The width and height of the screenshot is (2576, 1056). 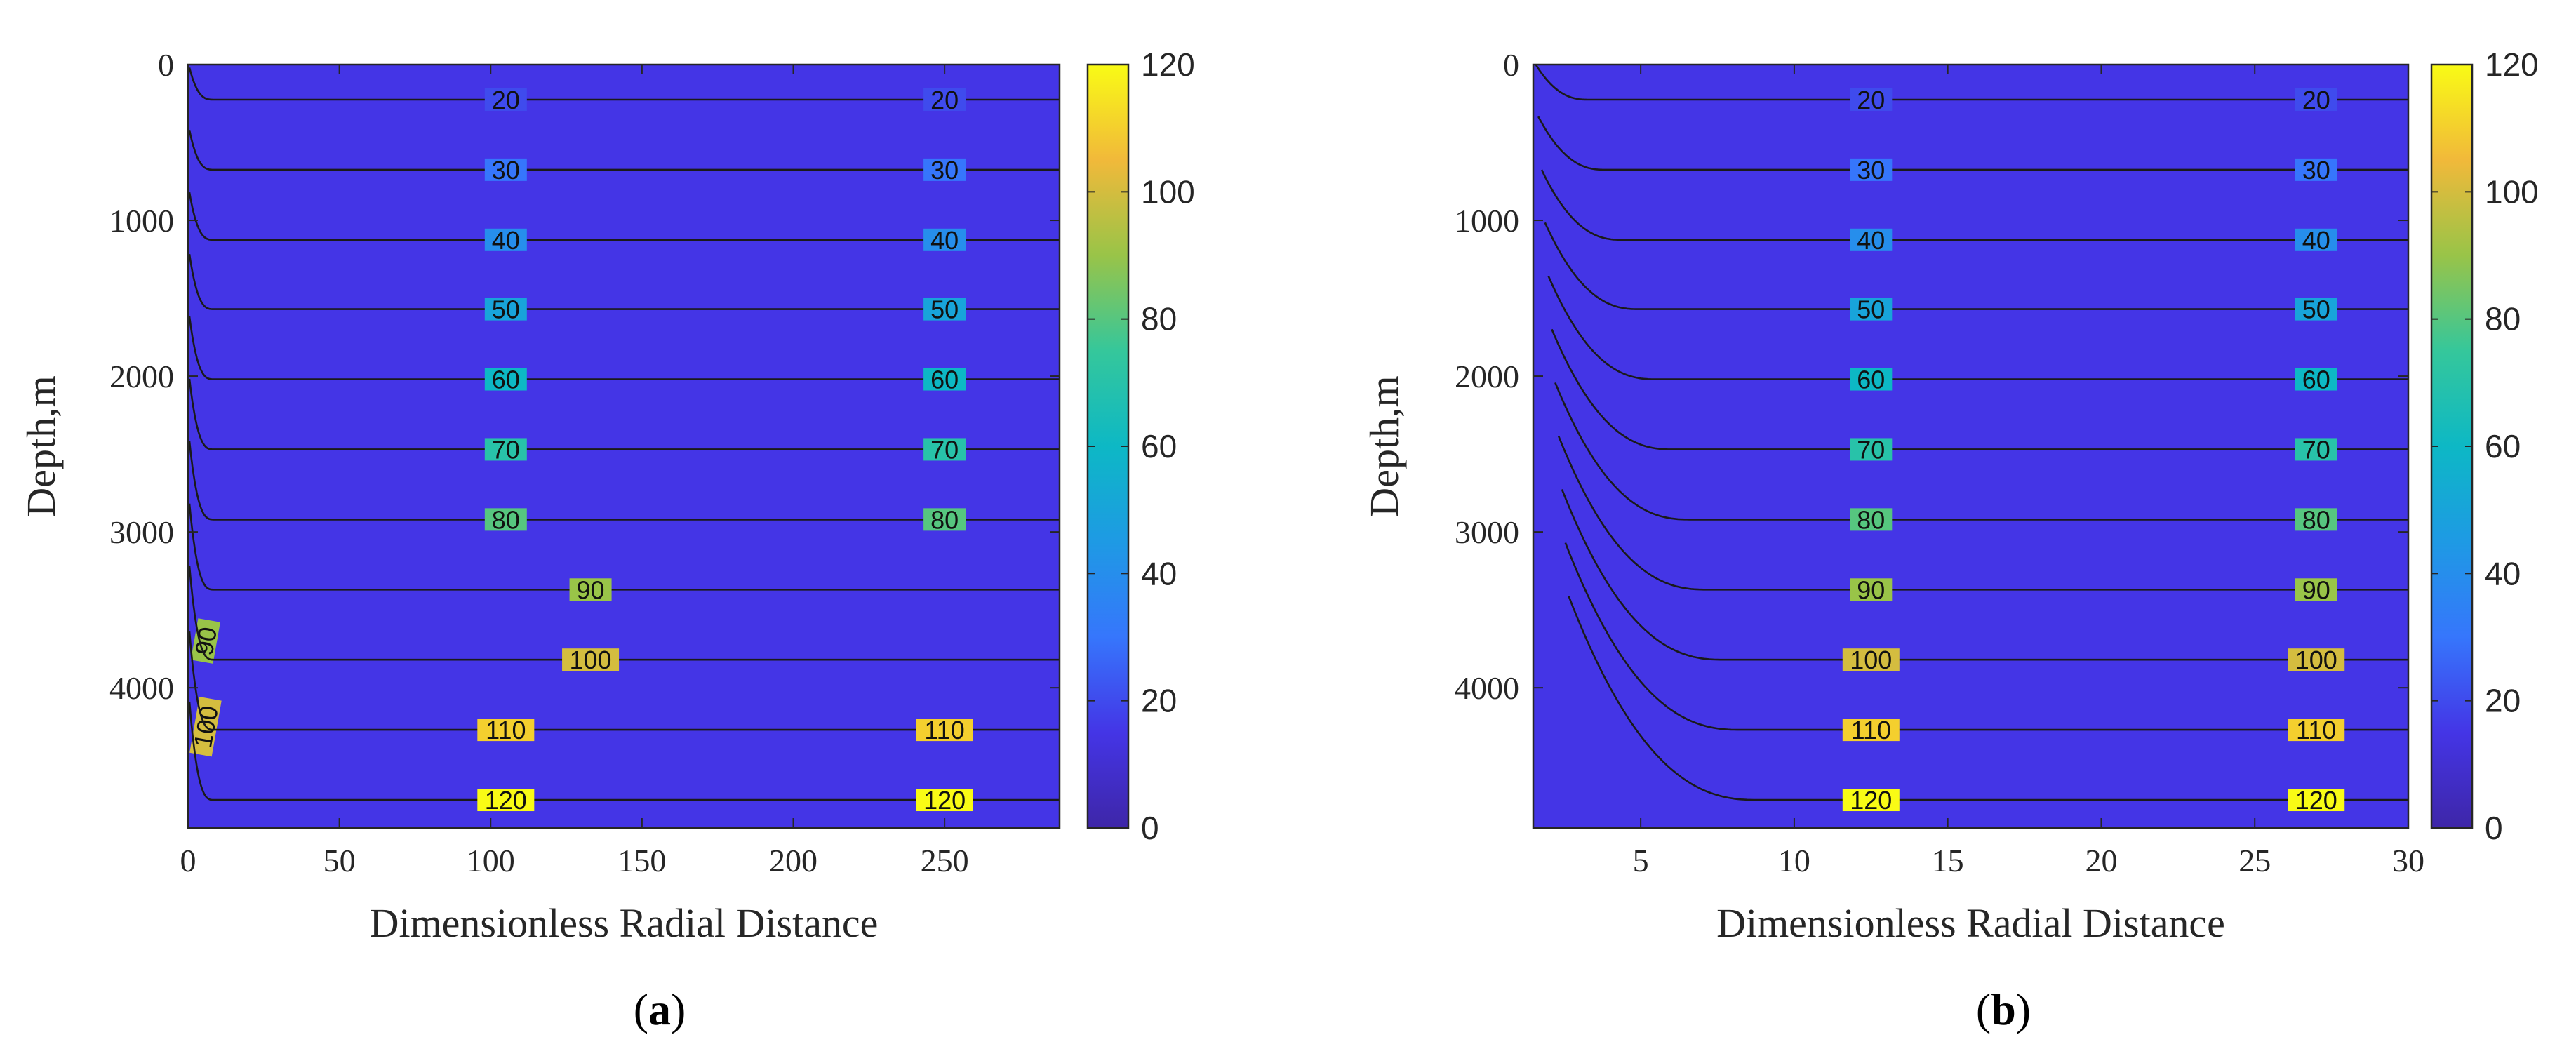 What do you see at coordinates (188, 860) in the screenshot?
I see `x-tick-label: 0` at bounding box center [188, 860].